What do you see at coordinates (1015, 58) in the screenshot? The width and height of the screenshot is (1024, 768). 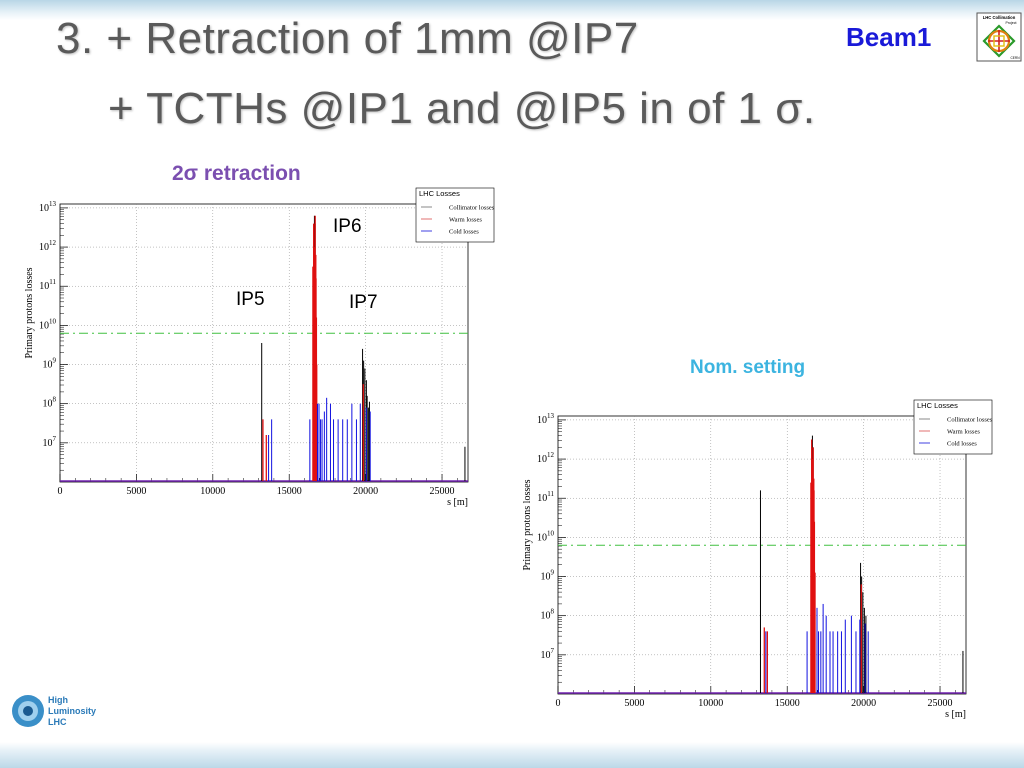 I see `svg-text: CERN` at bounding box center [1015, 58].